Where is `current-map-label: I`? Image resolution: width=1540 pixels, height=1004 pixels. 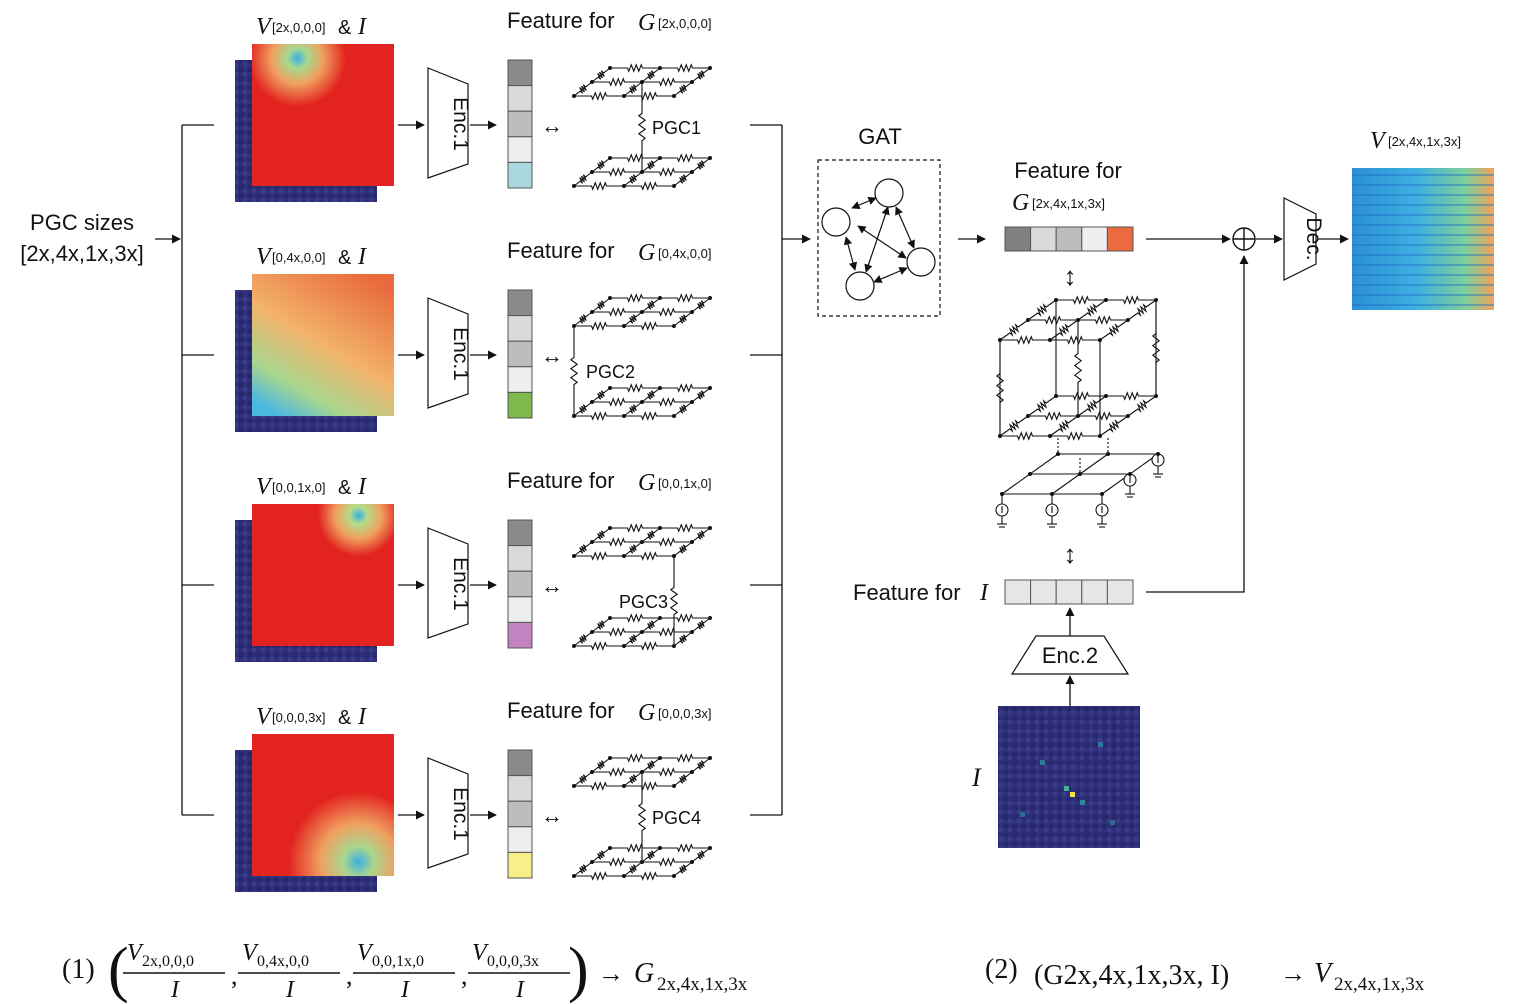
current-map-label: I is located at coordinates (976, 777).